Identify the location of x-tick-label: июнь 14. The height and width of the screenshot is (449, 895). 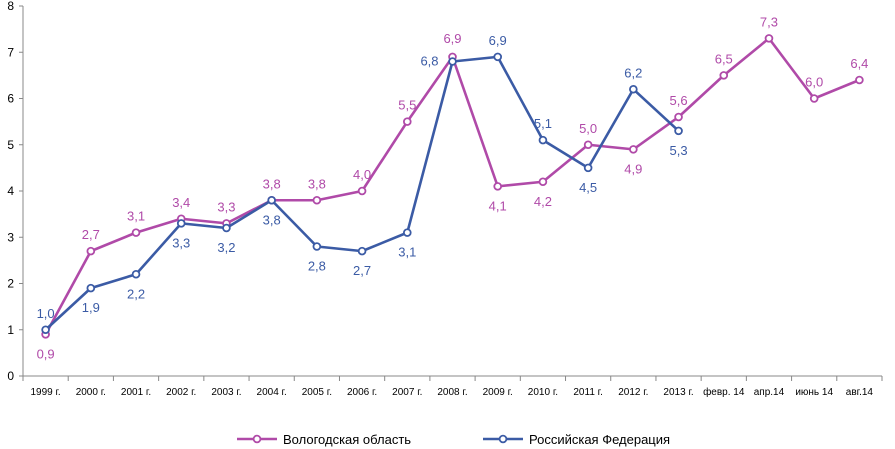
(814, 392).